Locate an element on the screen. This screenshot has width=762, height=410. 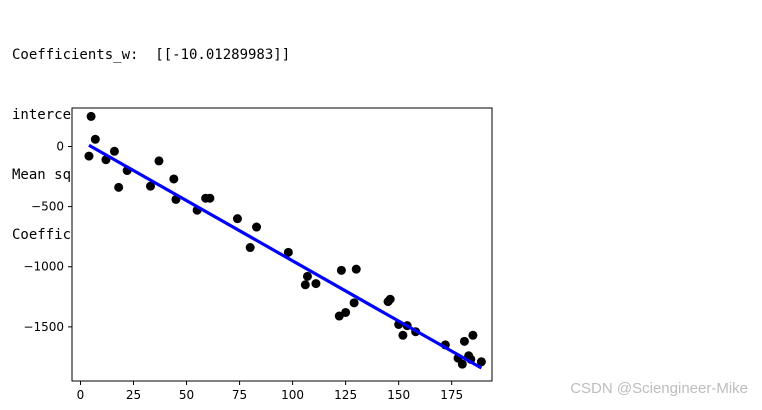
coefficients-line: Coefficients_w: [[-10.01289983]] is located at coordinates (151, 55).